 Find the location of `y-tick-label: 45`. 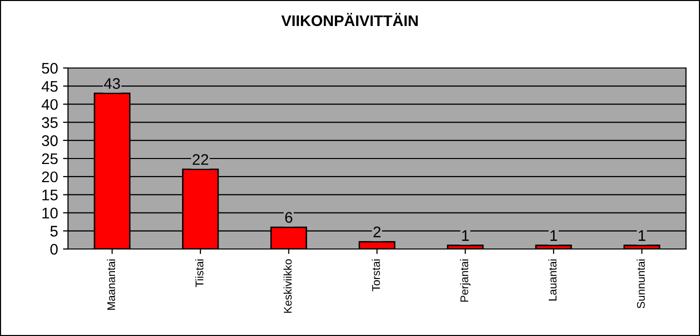

y-tick-label: 45 is located at coordinates (50, 86).